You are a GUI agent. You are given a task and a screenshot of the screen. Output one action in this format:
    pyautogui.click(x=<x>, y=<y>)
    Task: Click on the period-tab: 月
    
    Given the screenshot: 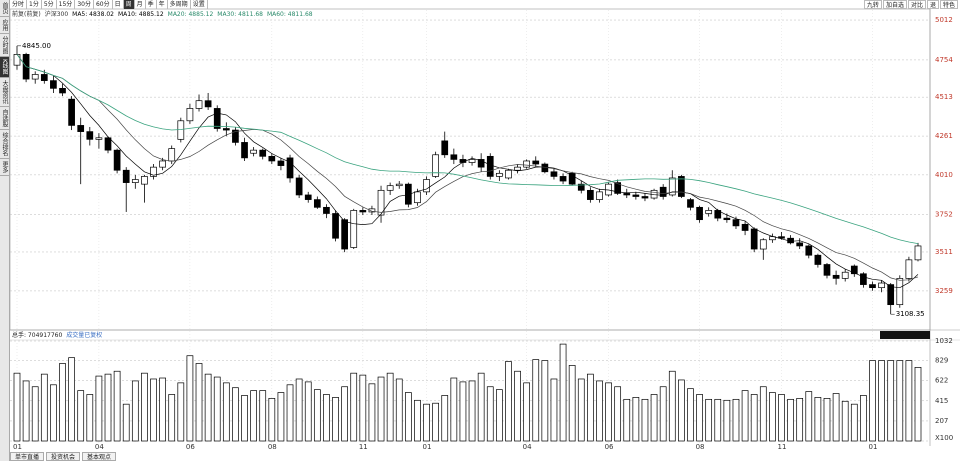 What is the action you would take?
    pyautogui.click(x=140, y=4)
    